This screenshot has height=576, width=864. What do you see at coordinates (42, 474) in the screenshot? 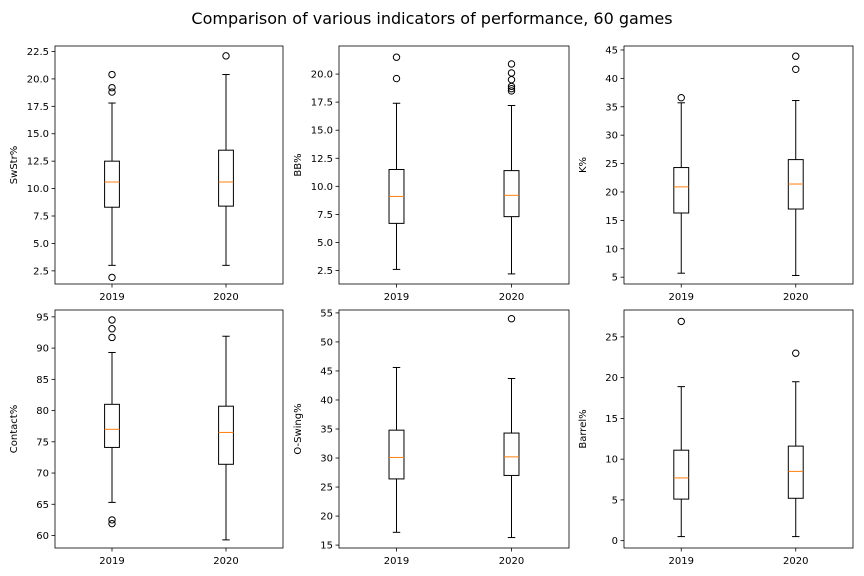
I see `y-tick-label: 70` at bounding box center [42, 474].